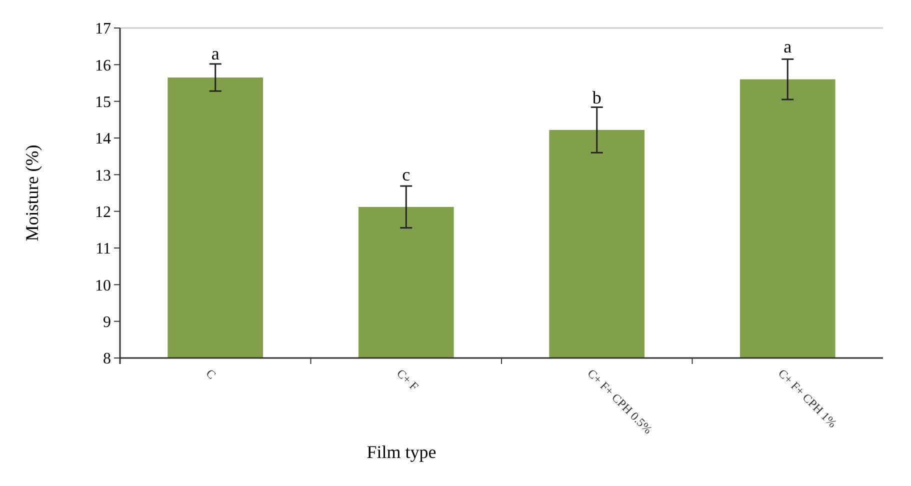  What do you see at coordinates (211, 374) in the screenshot?
I see `x-tick-label: C` at bounding box center [211, 374].